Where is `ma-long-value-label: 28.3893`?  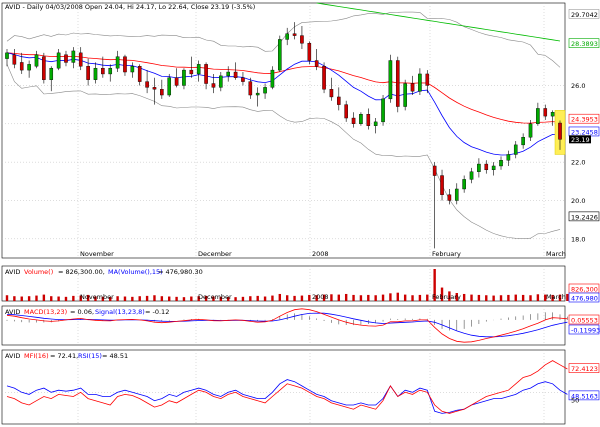
ma-long-value-label: 28.3893 is located at coordinates (584, 44).